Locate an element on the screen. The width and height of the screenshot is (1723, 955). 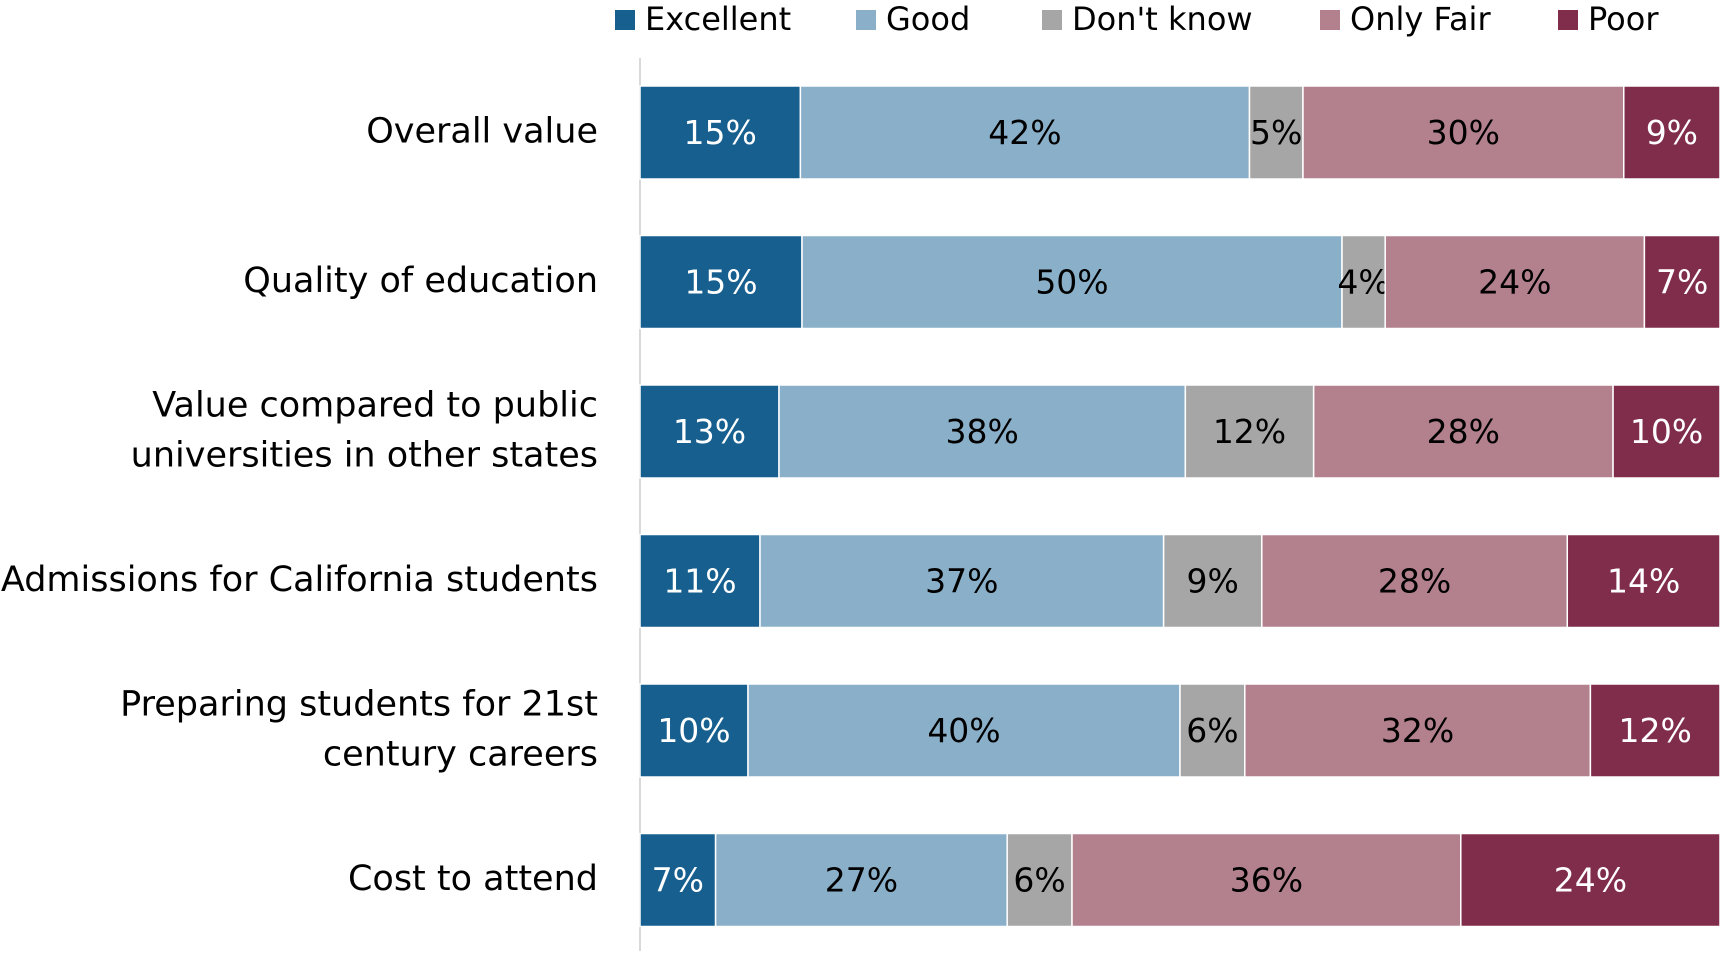
value-label: 13% is located at coordinates (709, 431).